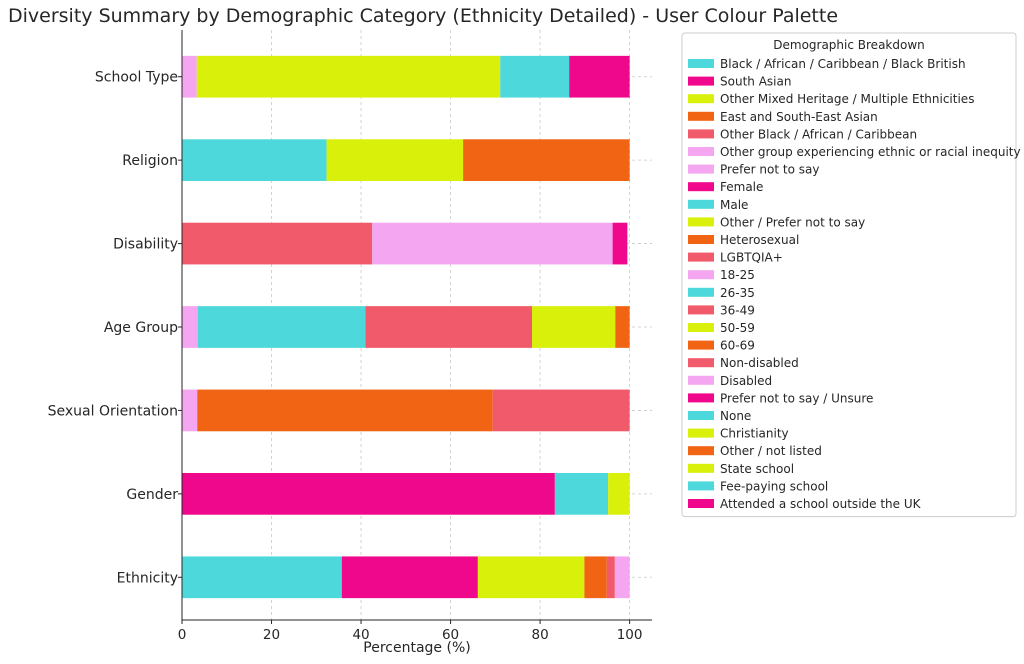 The width and height of the screenshot is (1024, 664). Describe the element at coordinates (771, 451) in the screenshot. I see `legend-entry: Other / not listed` at that location.